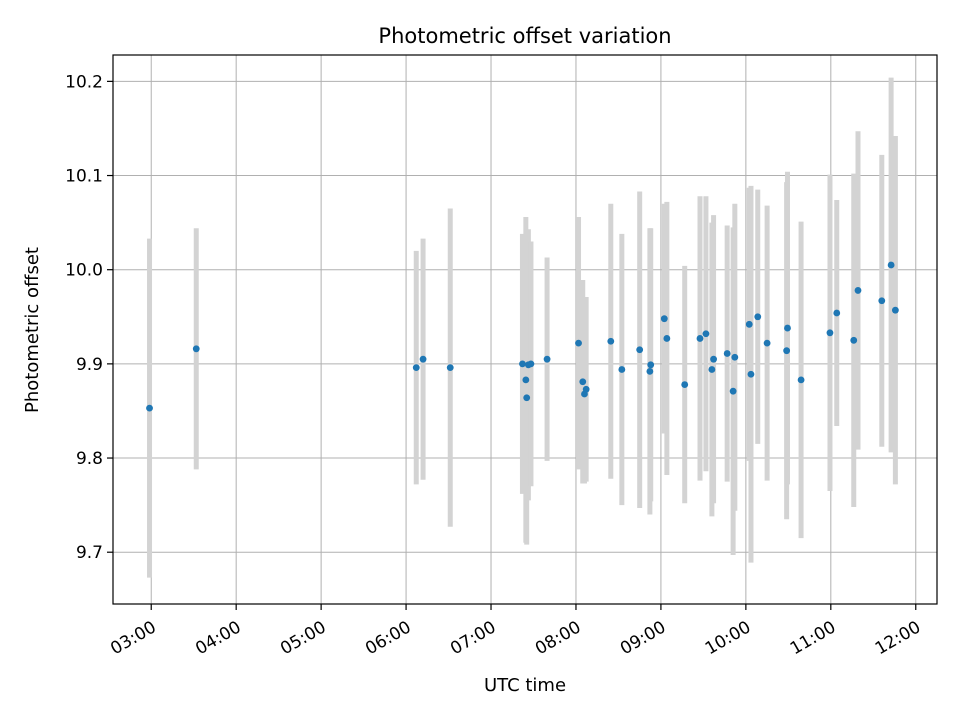  I want to click on x-tick-label: 10:00, so click(728, 638).